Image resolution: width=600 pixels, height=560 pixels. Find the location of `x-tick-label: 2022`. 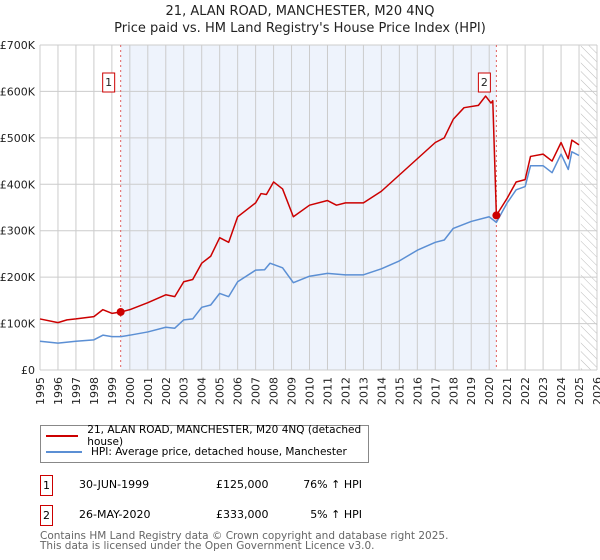

x-tick-label: 2022 is located at coordinates (525, 391).